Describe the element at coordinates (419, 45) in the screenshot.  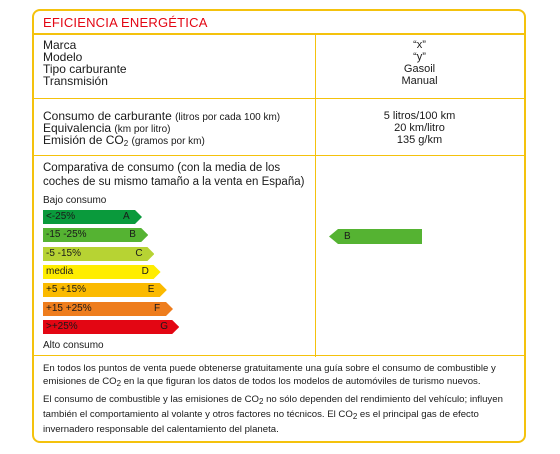
I see `brand-value: “x”` at that location.